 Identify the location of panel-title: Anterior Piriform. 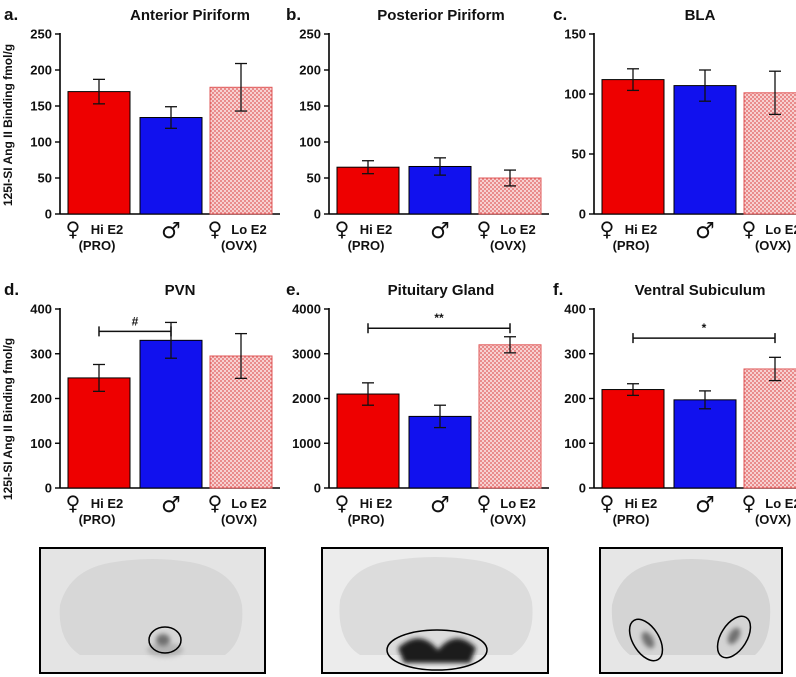
(190, 15).